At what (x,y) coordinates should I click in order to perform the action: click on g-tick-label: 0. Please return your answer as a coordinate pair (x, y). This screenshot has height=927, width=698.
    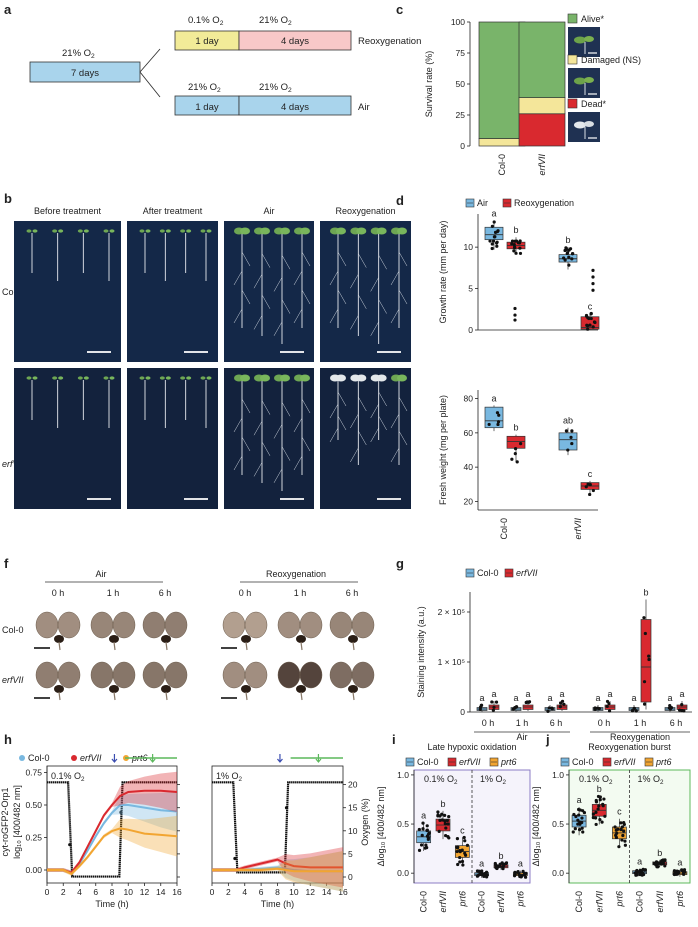
    Looking at the image, I should click on (462, 712).